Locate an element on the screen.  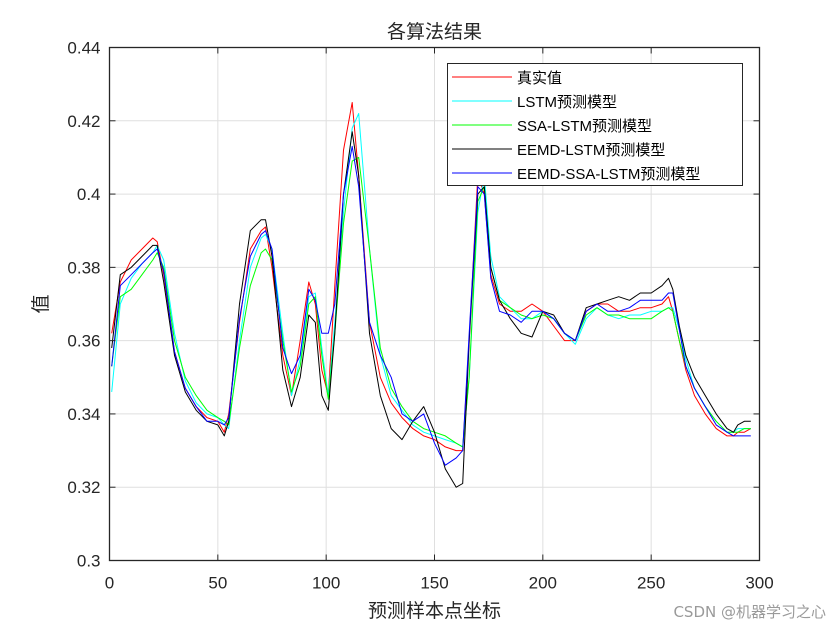
y-tick-label: 0.3 is located at coordinates (89, 561).